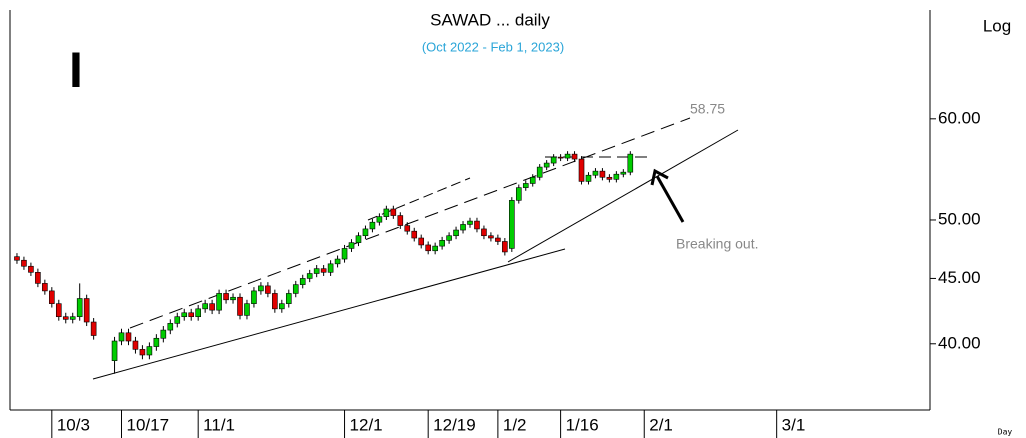  Describe the element at coordinates (670, 199) in the screenshot. I see `arrow-shaft` at that location.